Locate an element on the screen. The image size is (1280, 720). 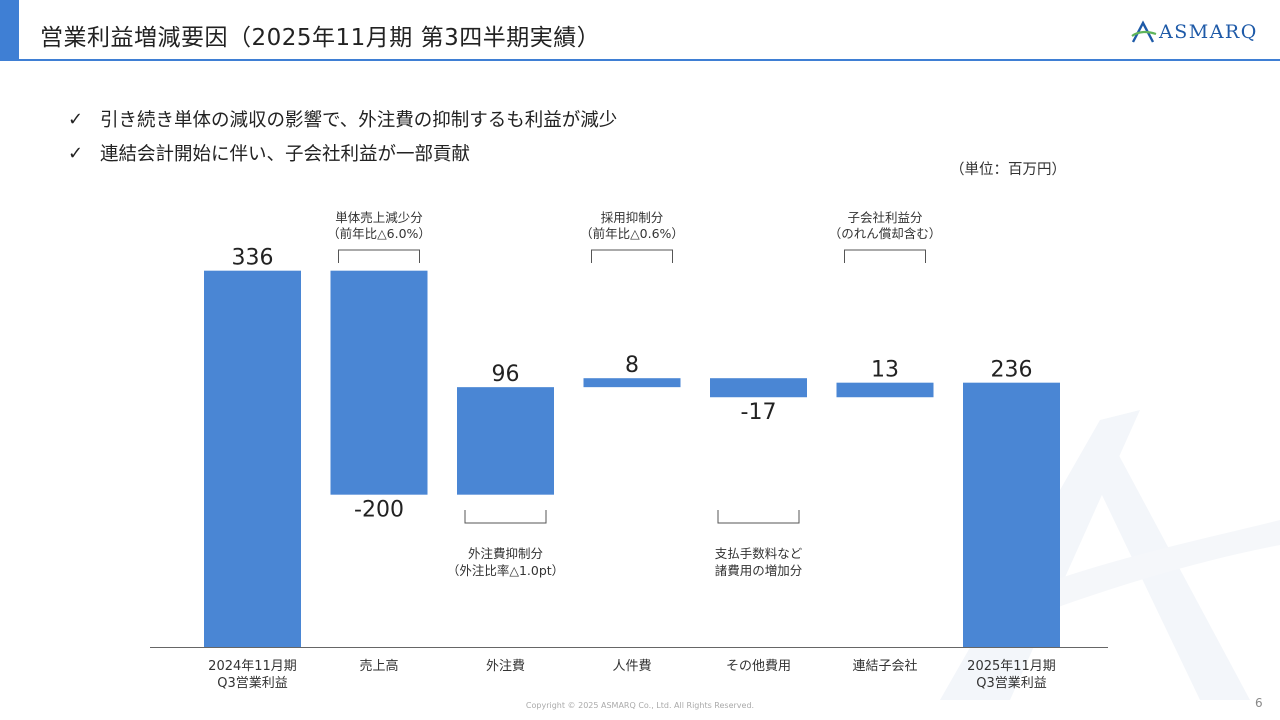
bullet-text: 引き続き単体の減収の影響で、外注費の抑制するも利益が減少 is located at coordinates (359, 120).